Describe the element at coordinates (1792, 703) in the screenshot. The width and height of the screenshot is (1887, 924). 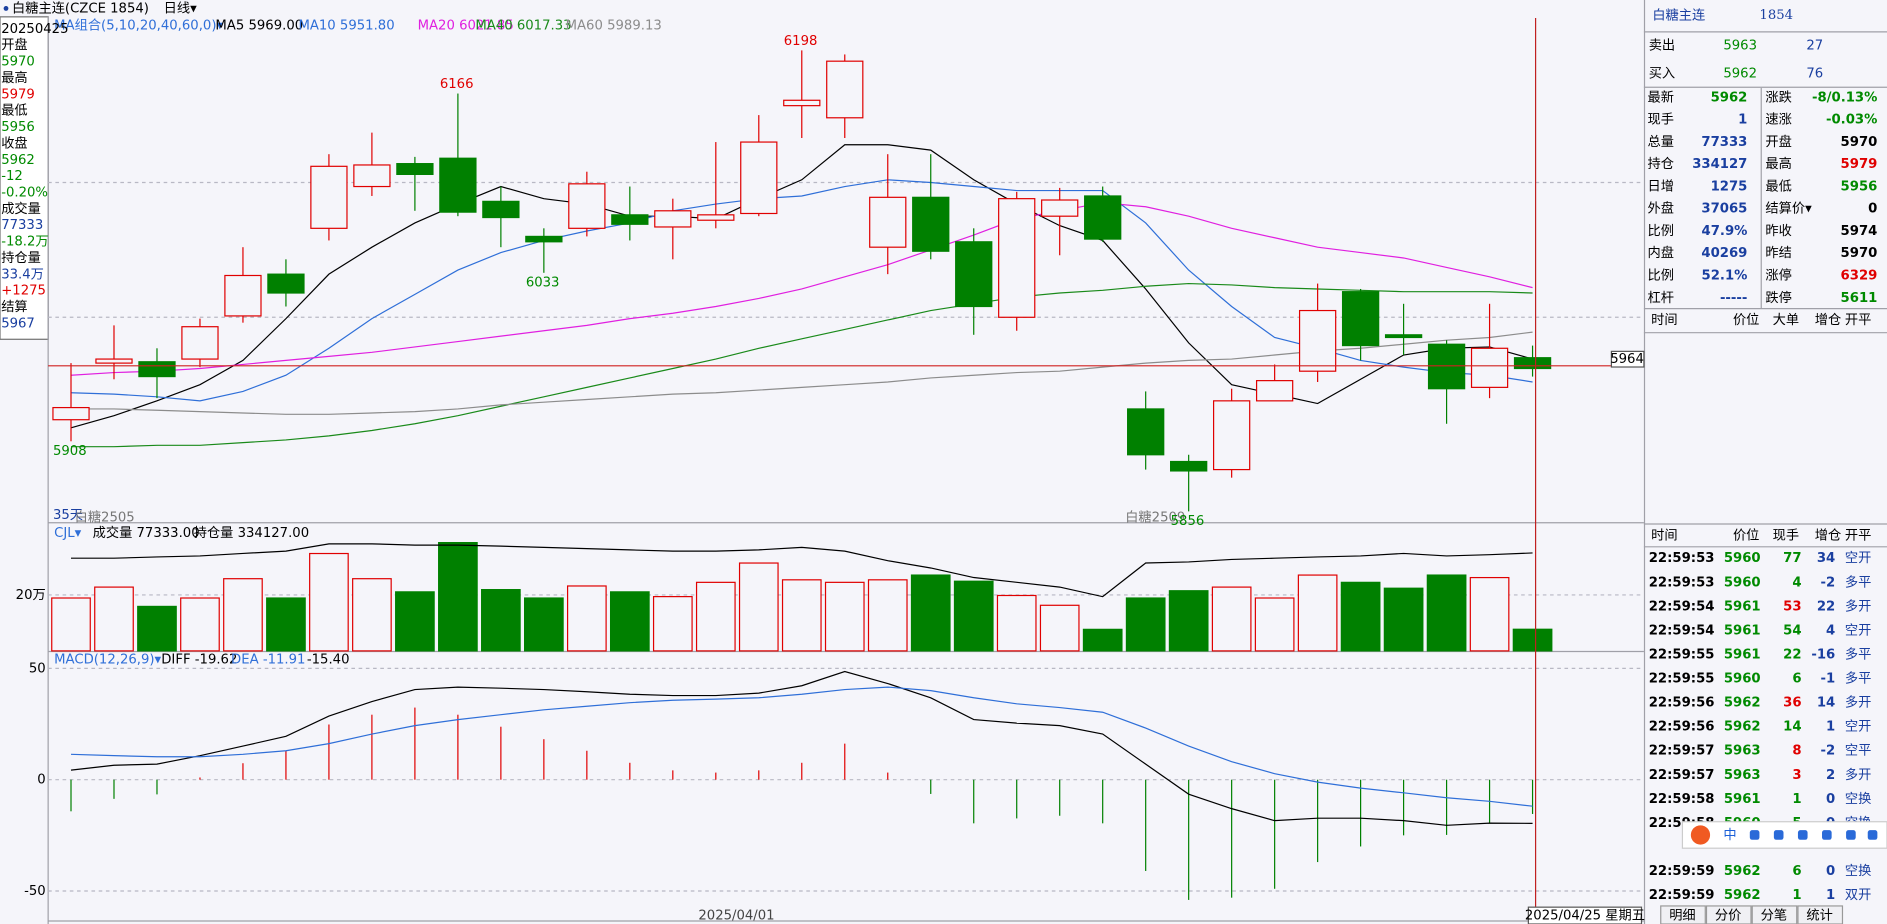
I see `tick-volume: 36` at that location.